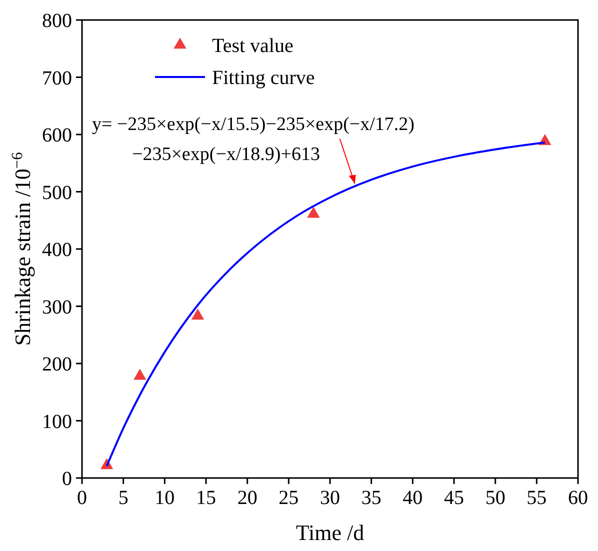 Image resolution: width=598 pixels, height=551 pixels. Describe the element at coordinates (57, 21) in the screenshot. I see `y-tick-label: 800` at that location.